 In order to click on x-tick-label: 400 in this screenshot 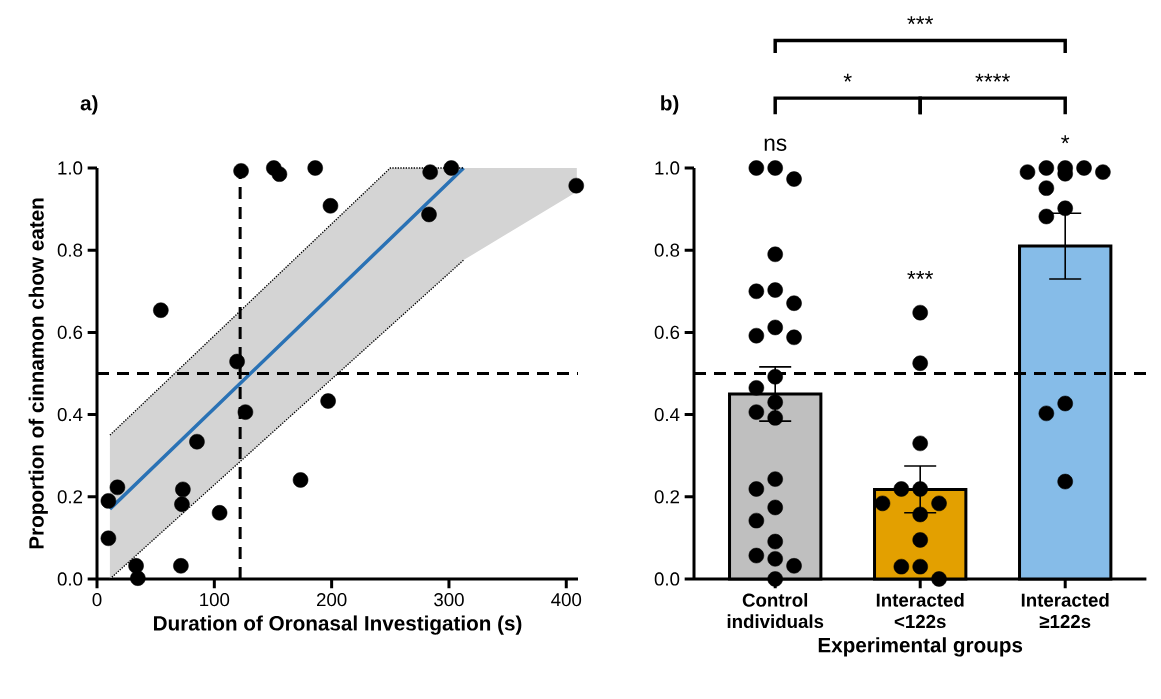, I will do `click(566, 600)`.